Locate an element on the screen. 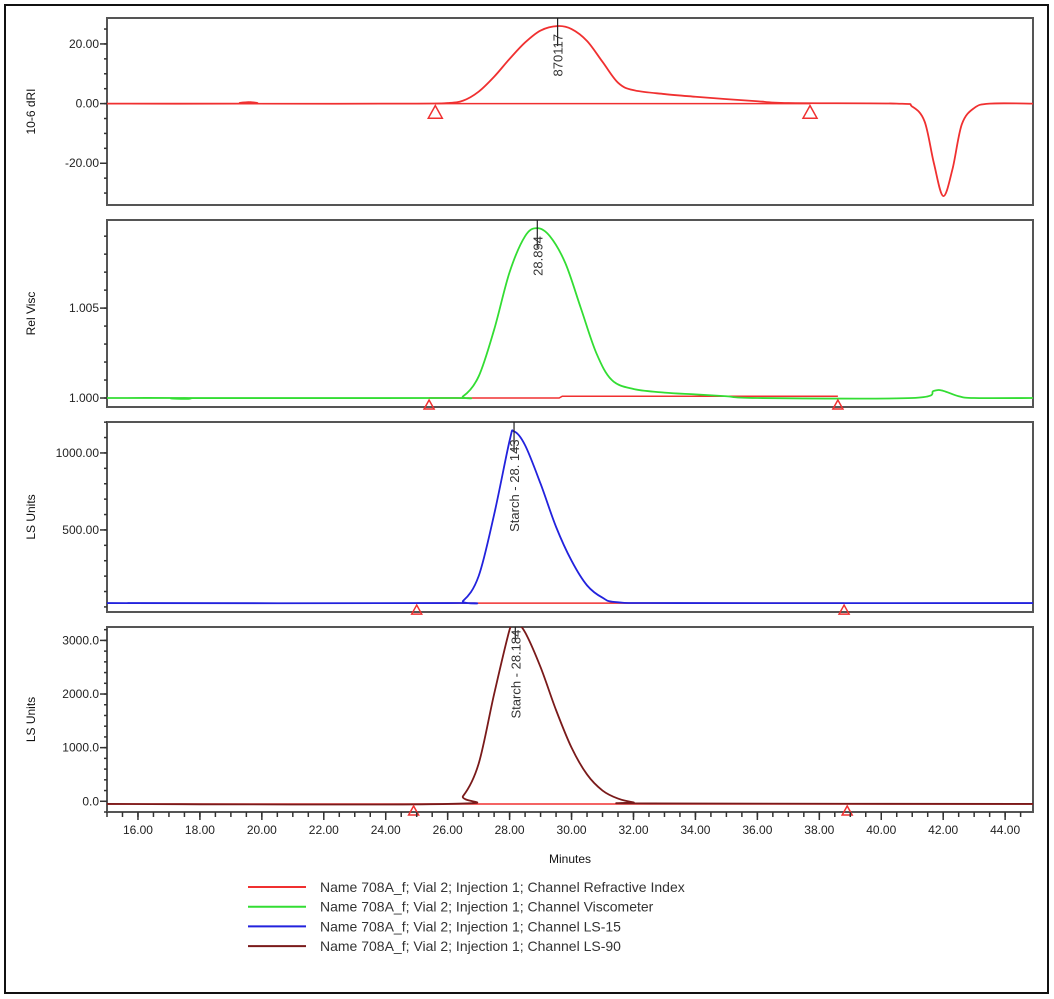  y-axis-title: 10-6 dRI is located at coordinates (31, 111).